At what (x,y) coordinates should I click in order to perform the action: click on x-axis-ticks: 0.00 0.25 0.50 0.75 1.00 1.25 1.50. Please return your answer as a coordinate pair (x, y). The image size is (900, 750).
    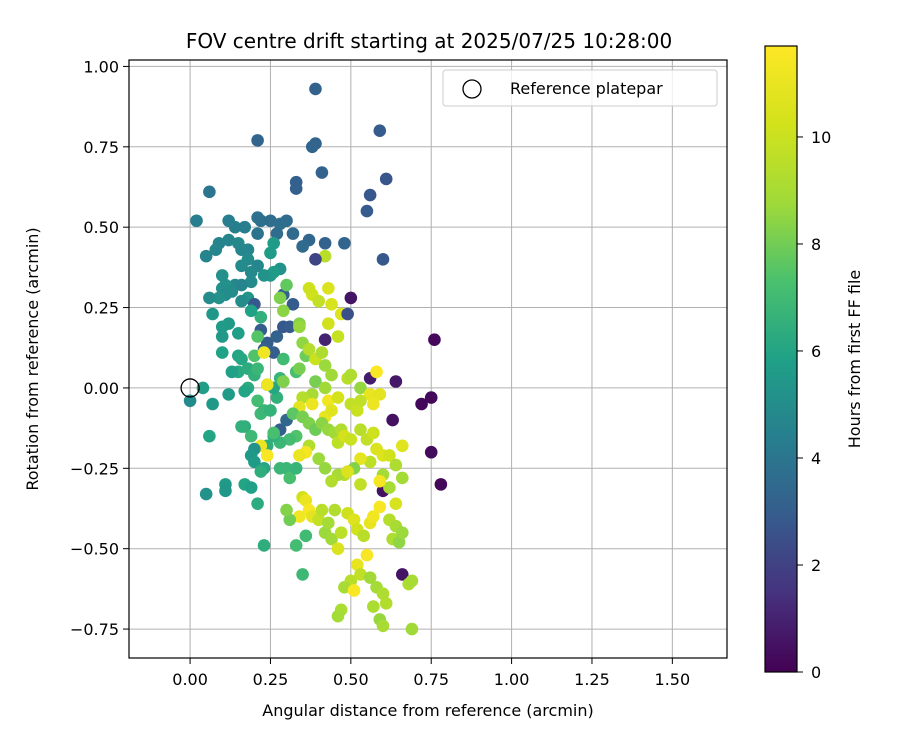
    Looking at the image, I should click on (431, 673).